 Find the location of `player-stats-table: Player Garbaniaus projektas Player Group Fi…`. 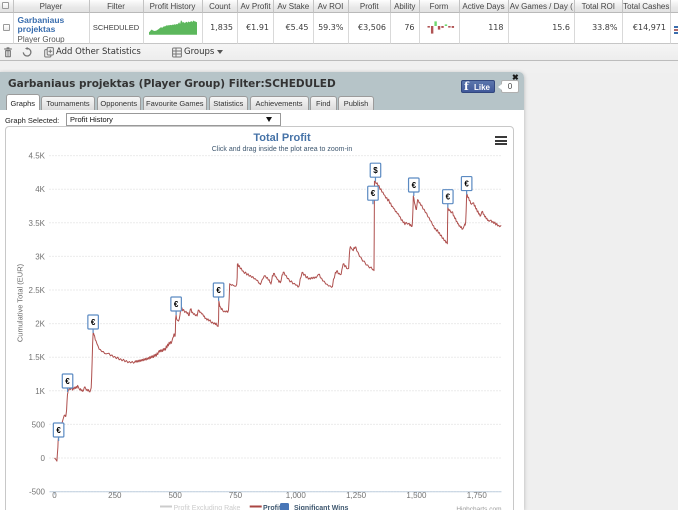

player-stats-table: Player Garbaniaus projektas Player Group Fi… is located at coordinates (339, 22).